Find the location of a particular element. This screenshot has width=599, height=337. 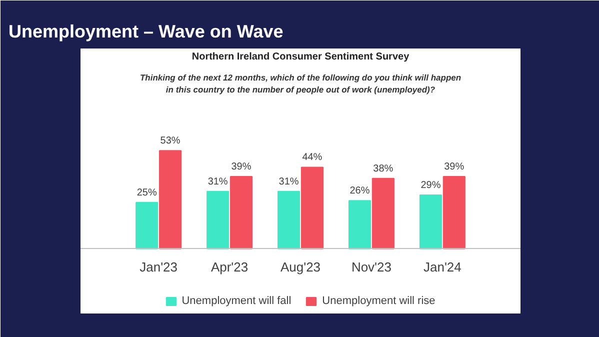

data-label: 25% is located at coordinates (146, 192).